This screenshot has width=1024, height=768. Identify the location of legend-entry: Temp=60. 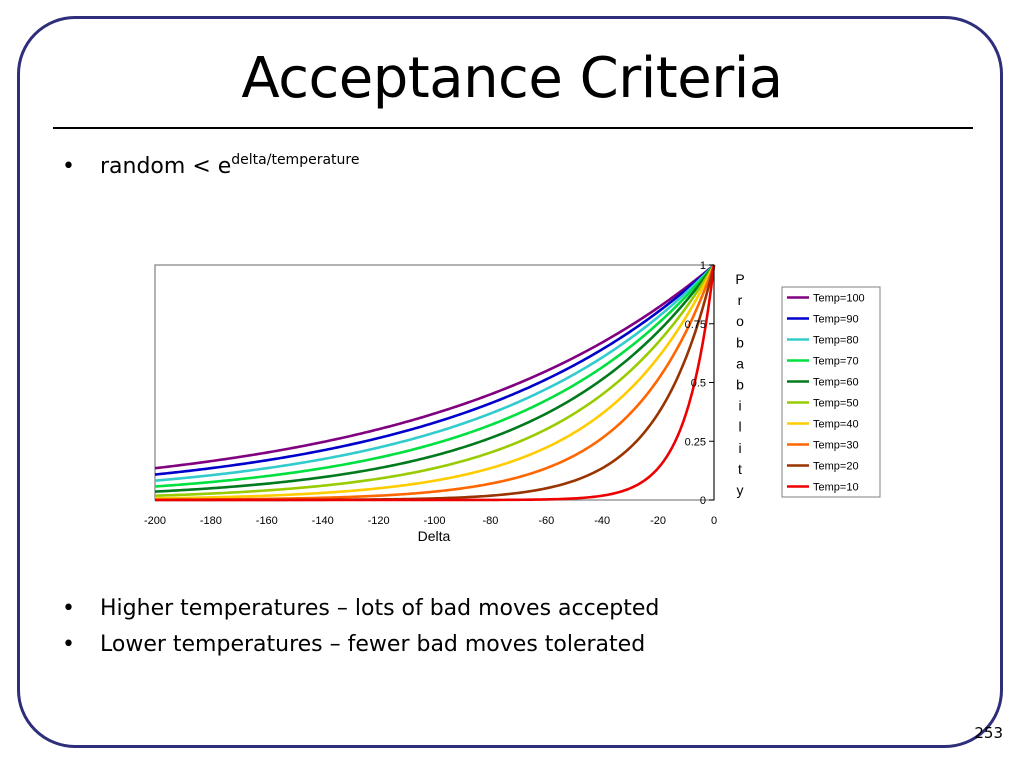
(836, 383).